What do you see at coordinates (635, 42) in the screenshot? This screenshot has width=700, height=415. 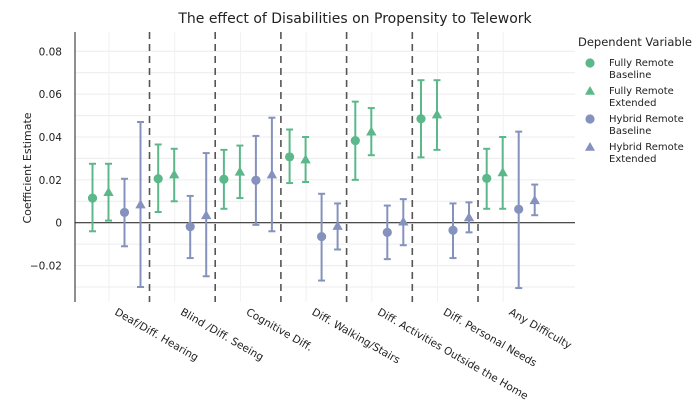 I see `legend-title: Dependent Variable` at bounding box center [635, 42].